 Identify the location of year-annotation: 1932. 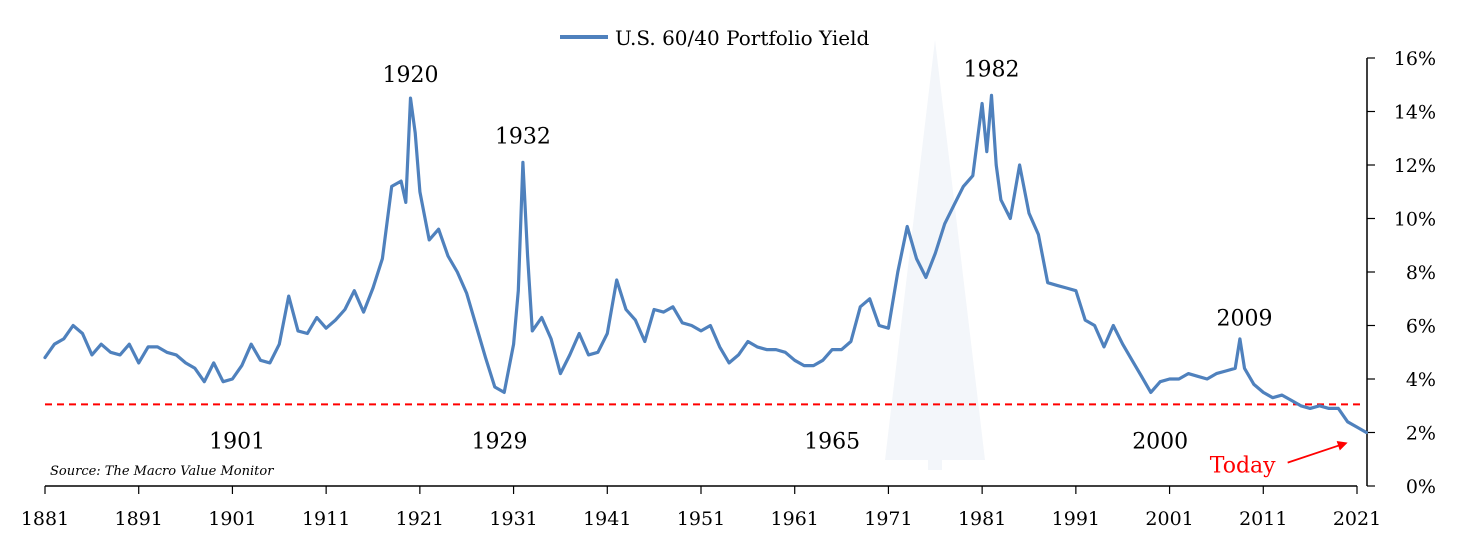
(523, 137).